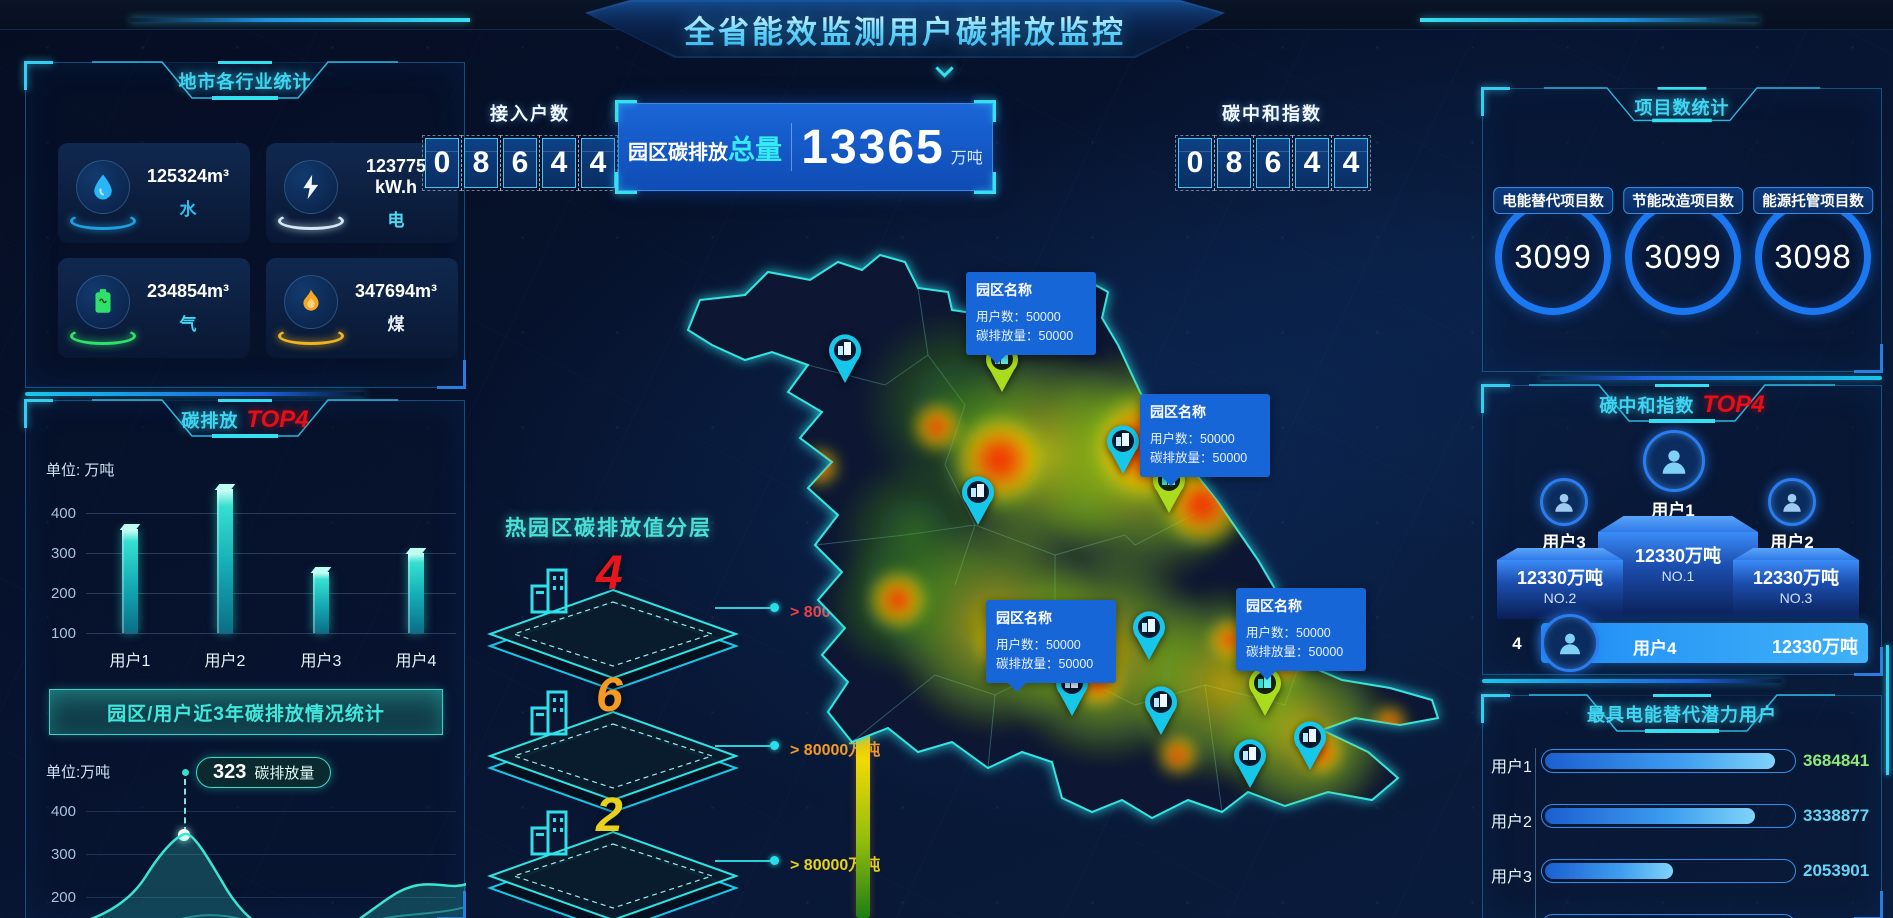  I want to click on rank2-pillar, so click(1560, 589).